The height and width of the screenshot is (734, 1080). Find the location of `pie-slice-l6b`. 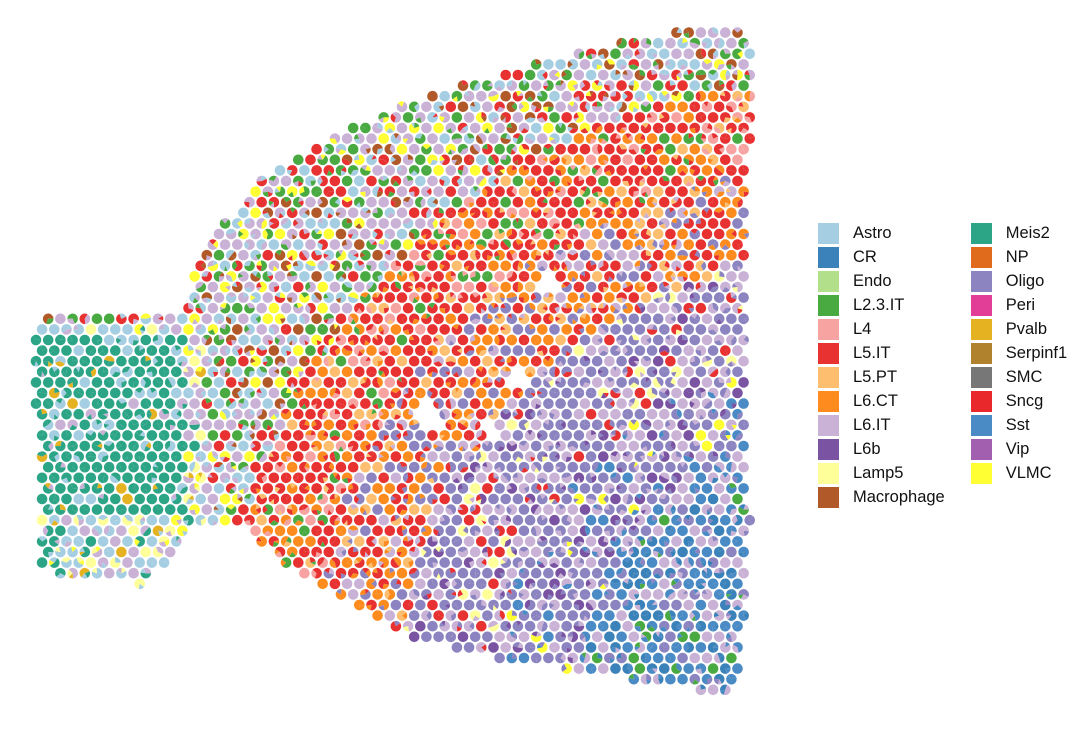

pie-slice-l6b is located at coordinates (737, 393).